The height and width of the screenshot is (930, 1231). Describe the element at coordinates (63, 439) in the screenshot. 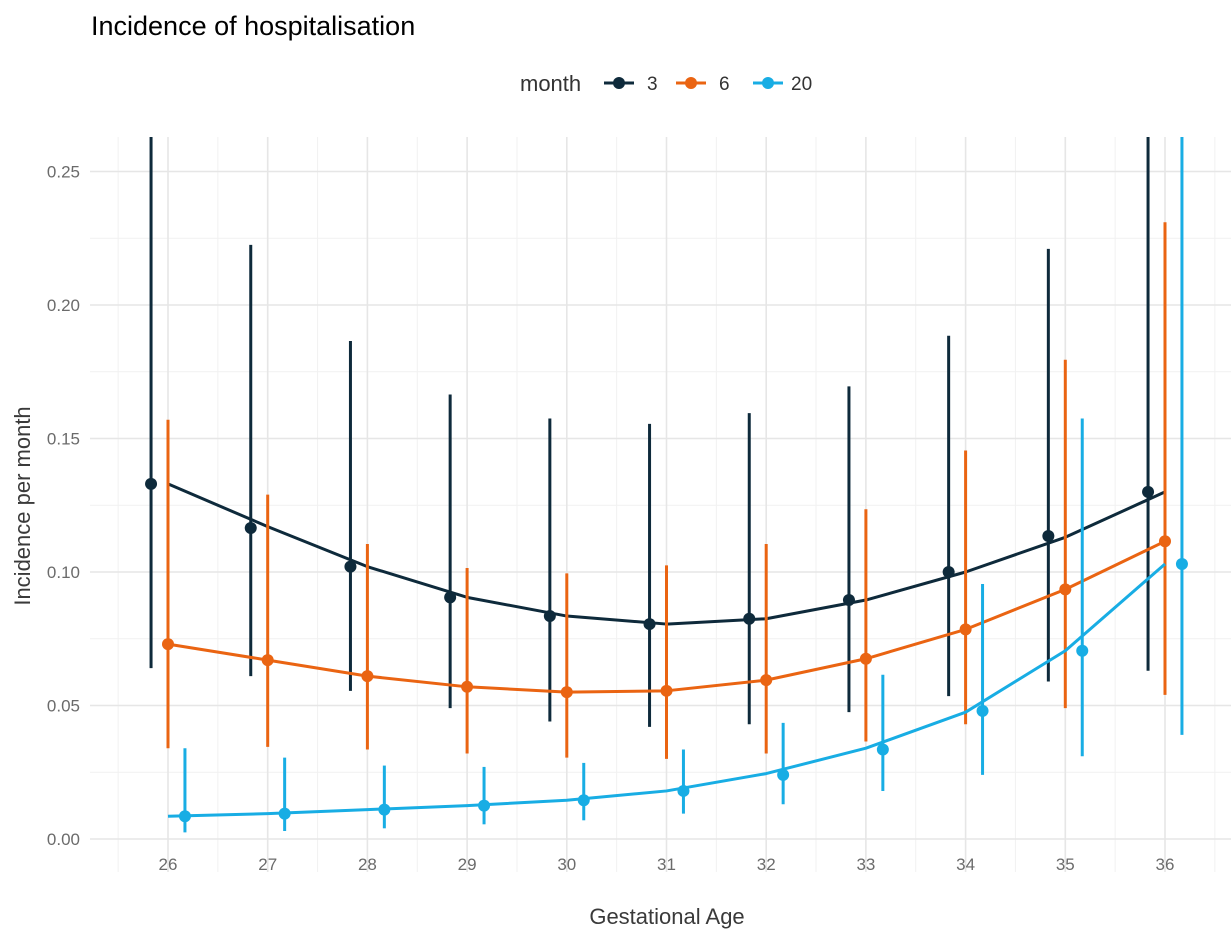

I see `y-tick-label: 0.15` at that location.